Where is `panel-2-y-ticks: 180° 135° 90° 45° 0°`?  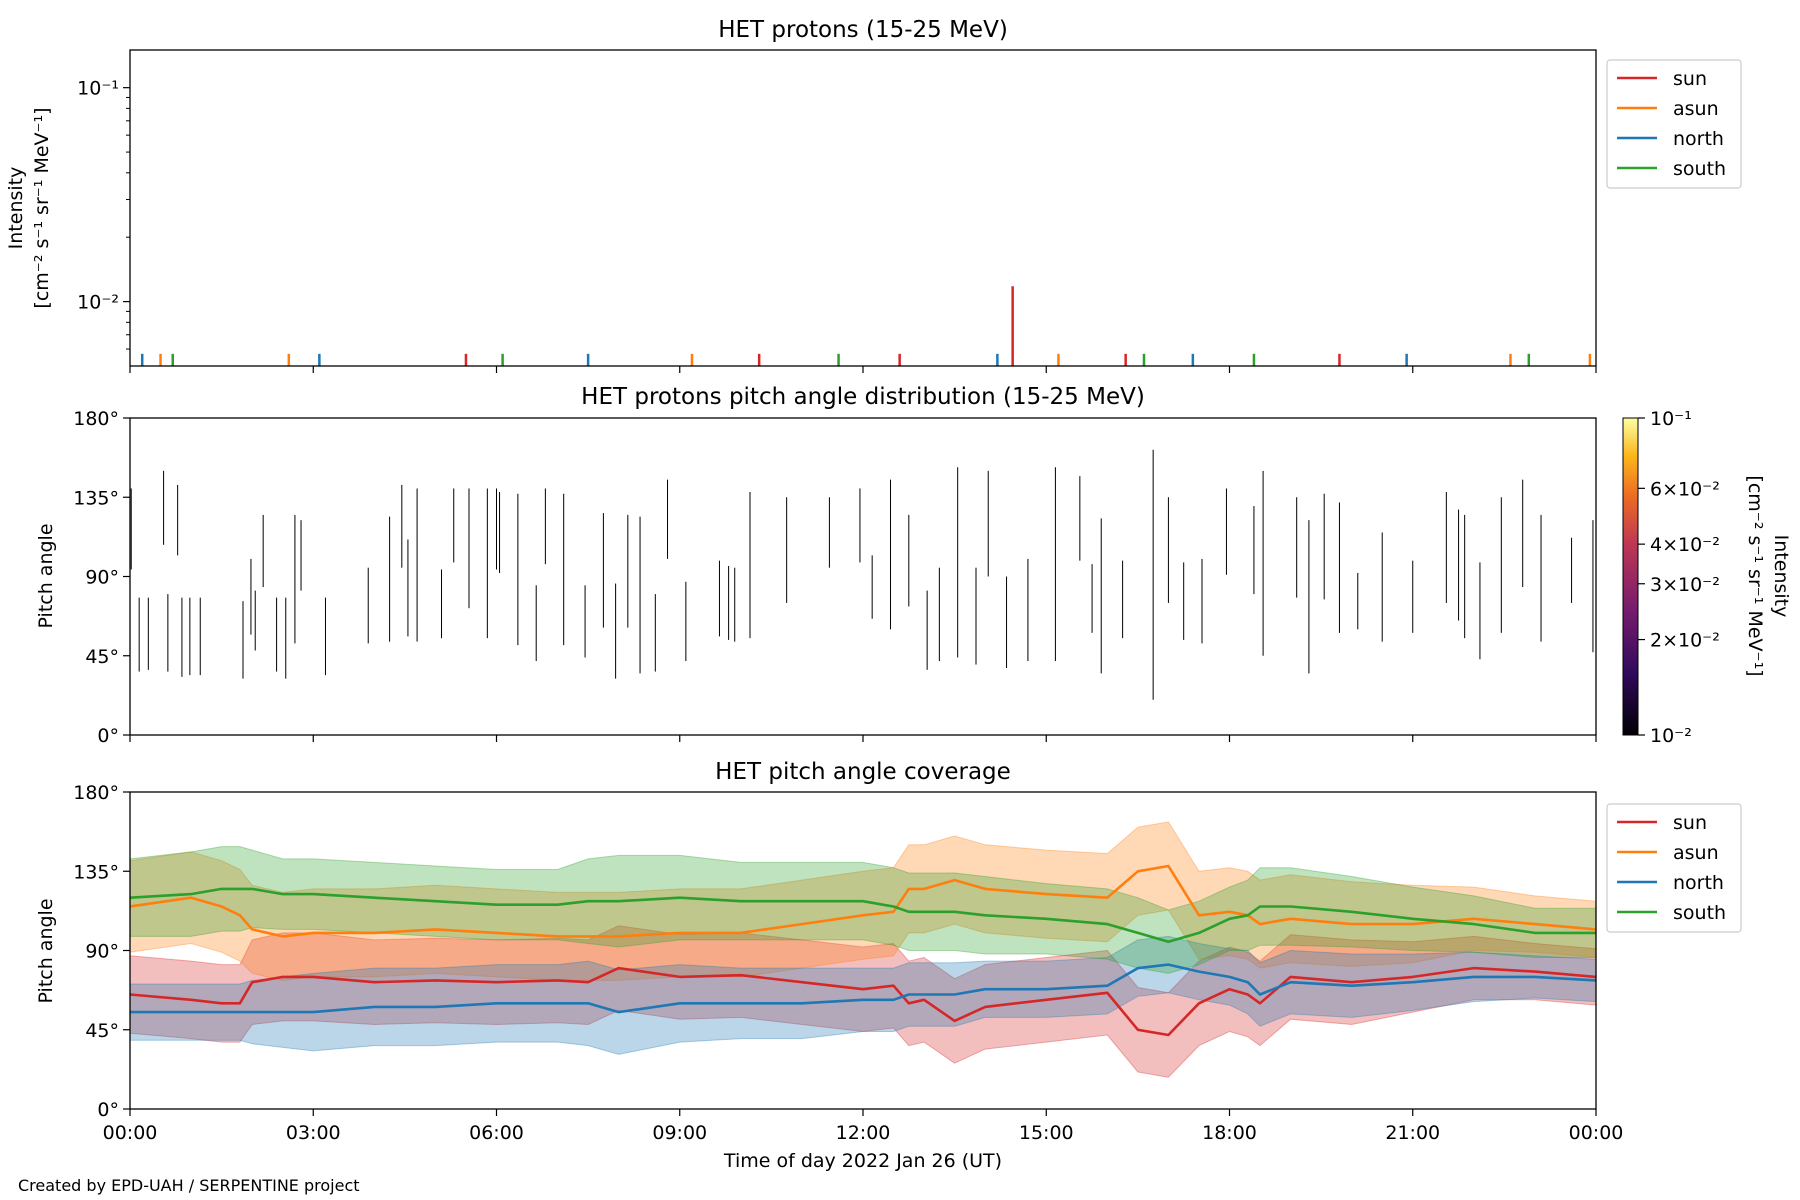
panel-2-y-ticks: 180° 135° 90° 45° 0° is located at coordinates (101, 577).